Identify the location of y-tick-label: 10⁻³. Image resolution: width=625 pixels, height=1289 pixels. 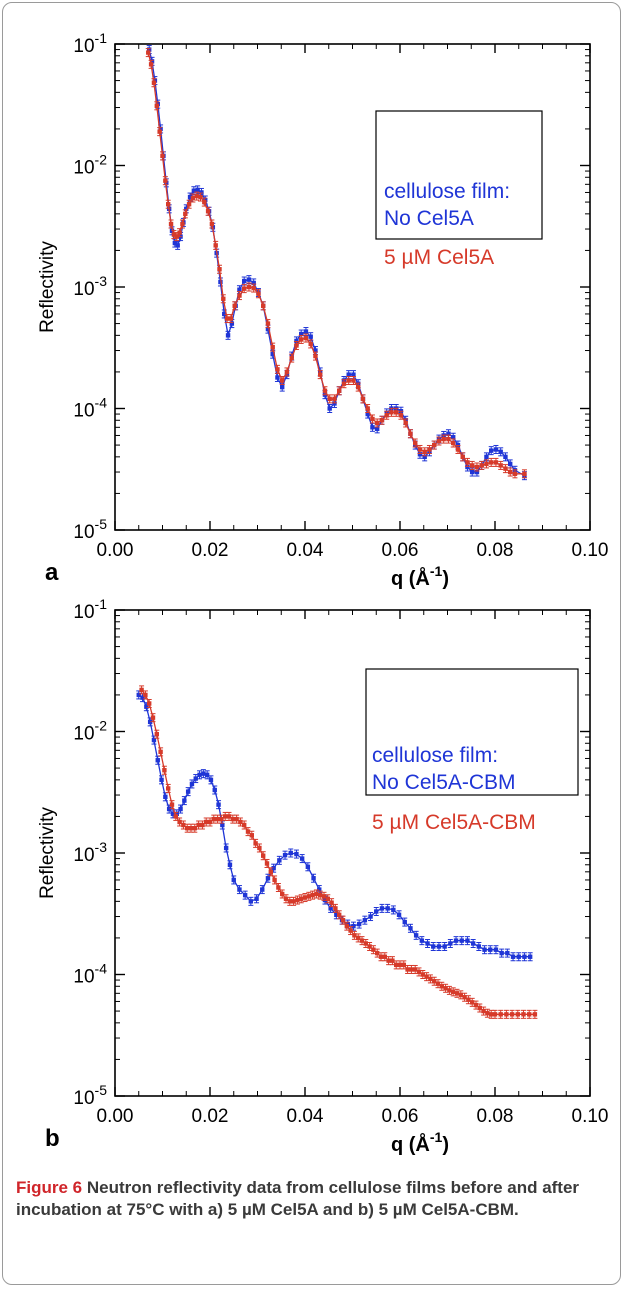
(90, 286).